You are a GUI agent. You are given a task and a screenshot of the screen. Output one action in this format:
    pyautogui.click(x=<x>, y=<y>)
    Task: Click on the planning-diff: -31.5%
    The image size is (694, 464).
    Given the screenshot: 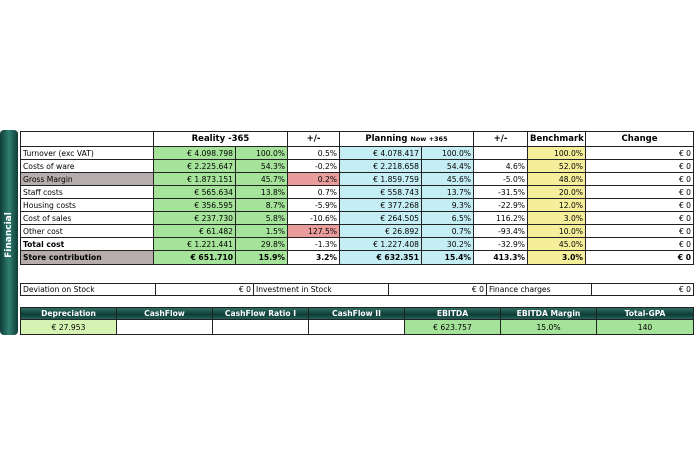 What is the action you would take?
    pyautogui.click(x=501, y=192)
    